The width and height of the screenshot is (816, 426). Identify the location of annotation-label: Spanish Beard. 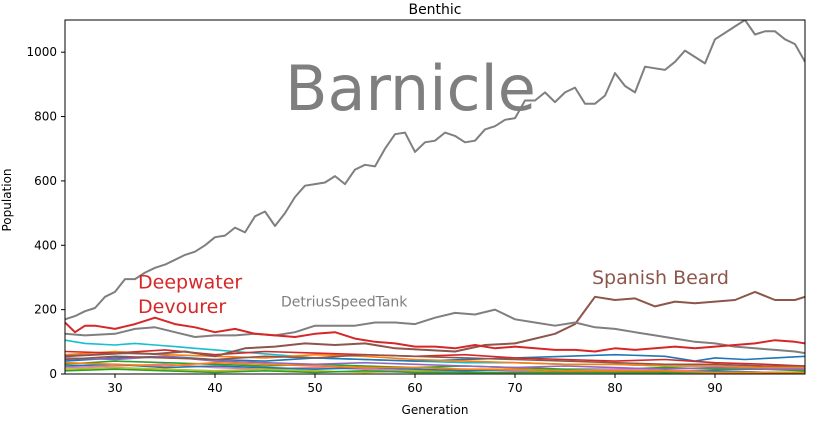
(660, 278).